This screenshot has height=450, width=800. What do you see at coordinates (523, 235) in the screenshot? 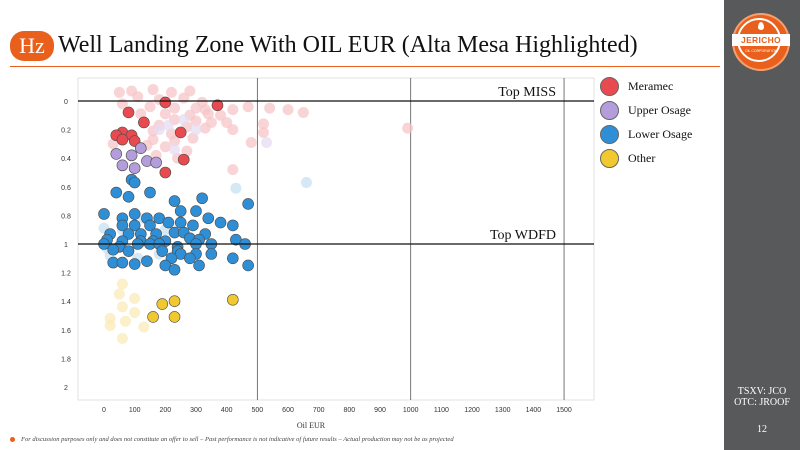
I see `reference-line-label: Top WDFD` at bounding box center [523, 235].